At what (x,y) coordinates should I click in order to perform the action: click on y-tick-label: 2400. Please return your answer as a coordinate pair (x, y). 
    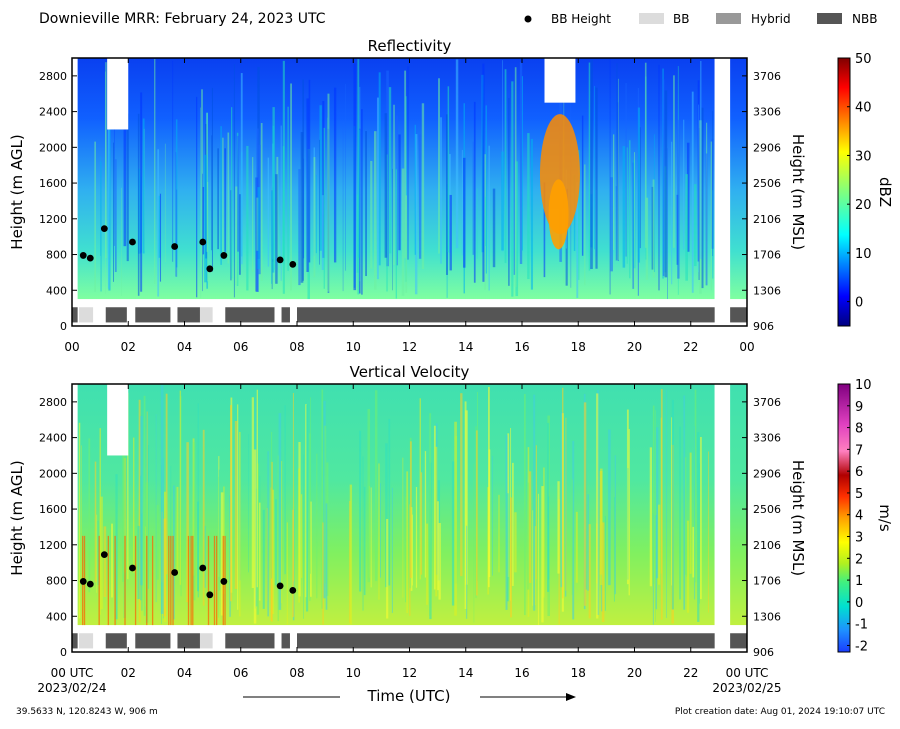
    Looking at the image, I should click on (53, 112).